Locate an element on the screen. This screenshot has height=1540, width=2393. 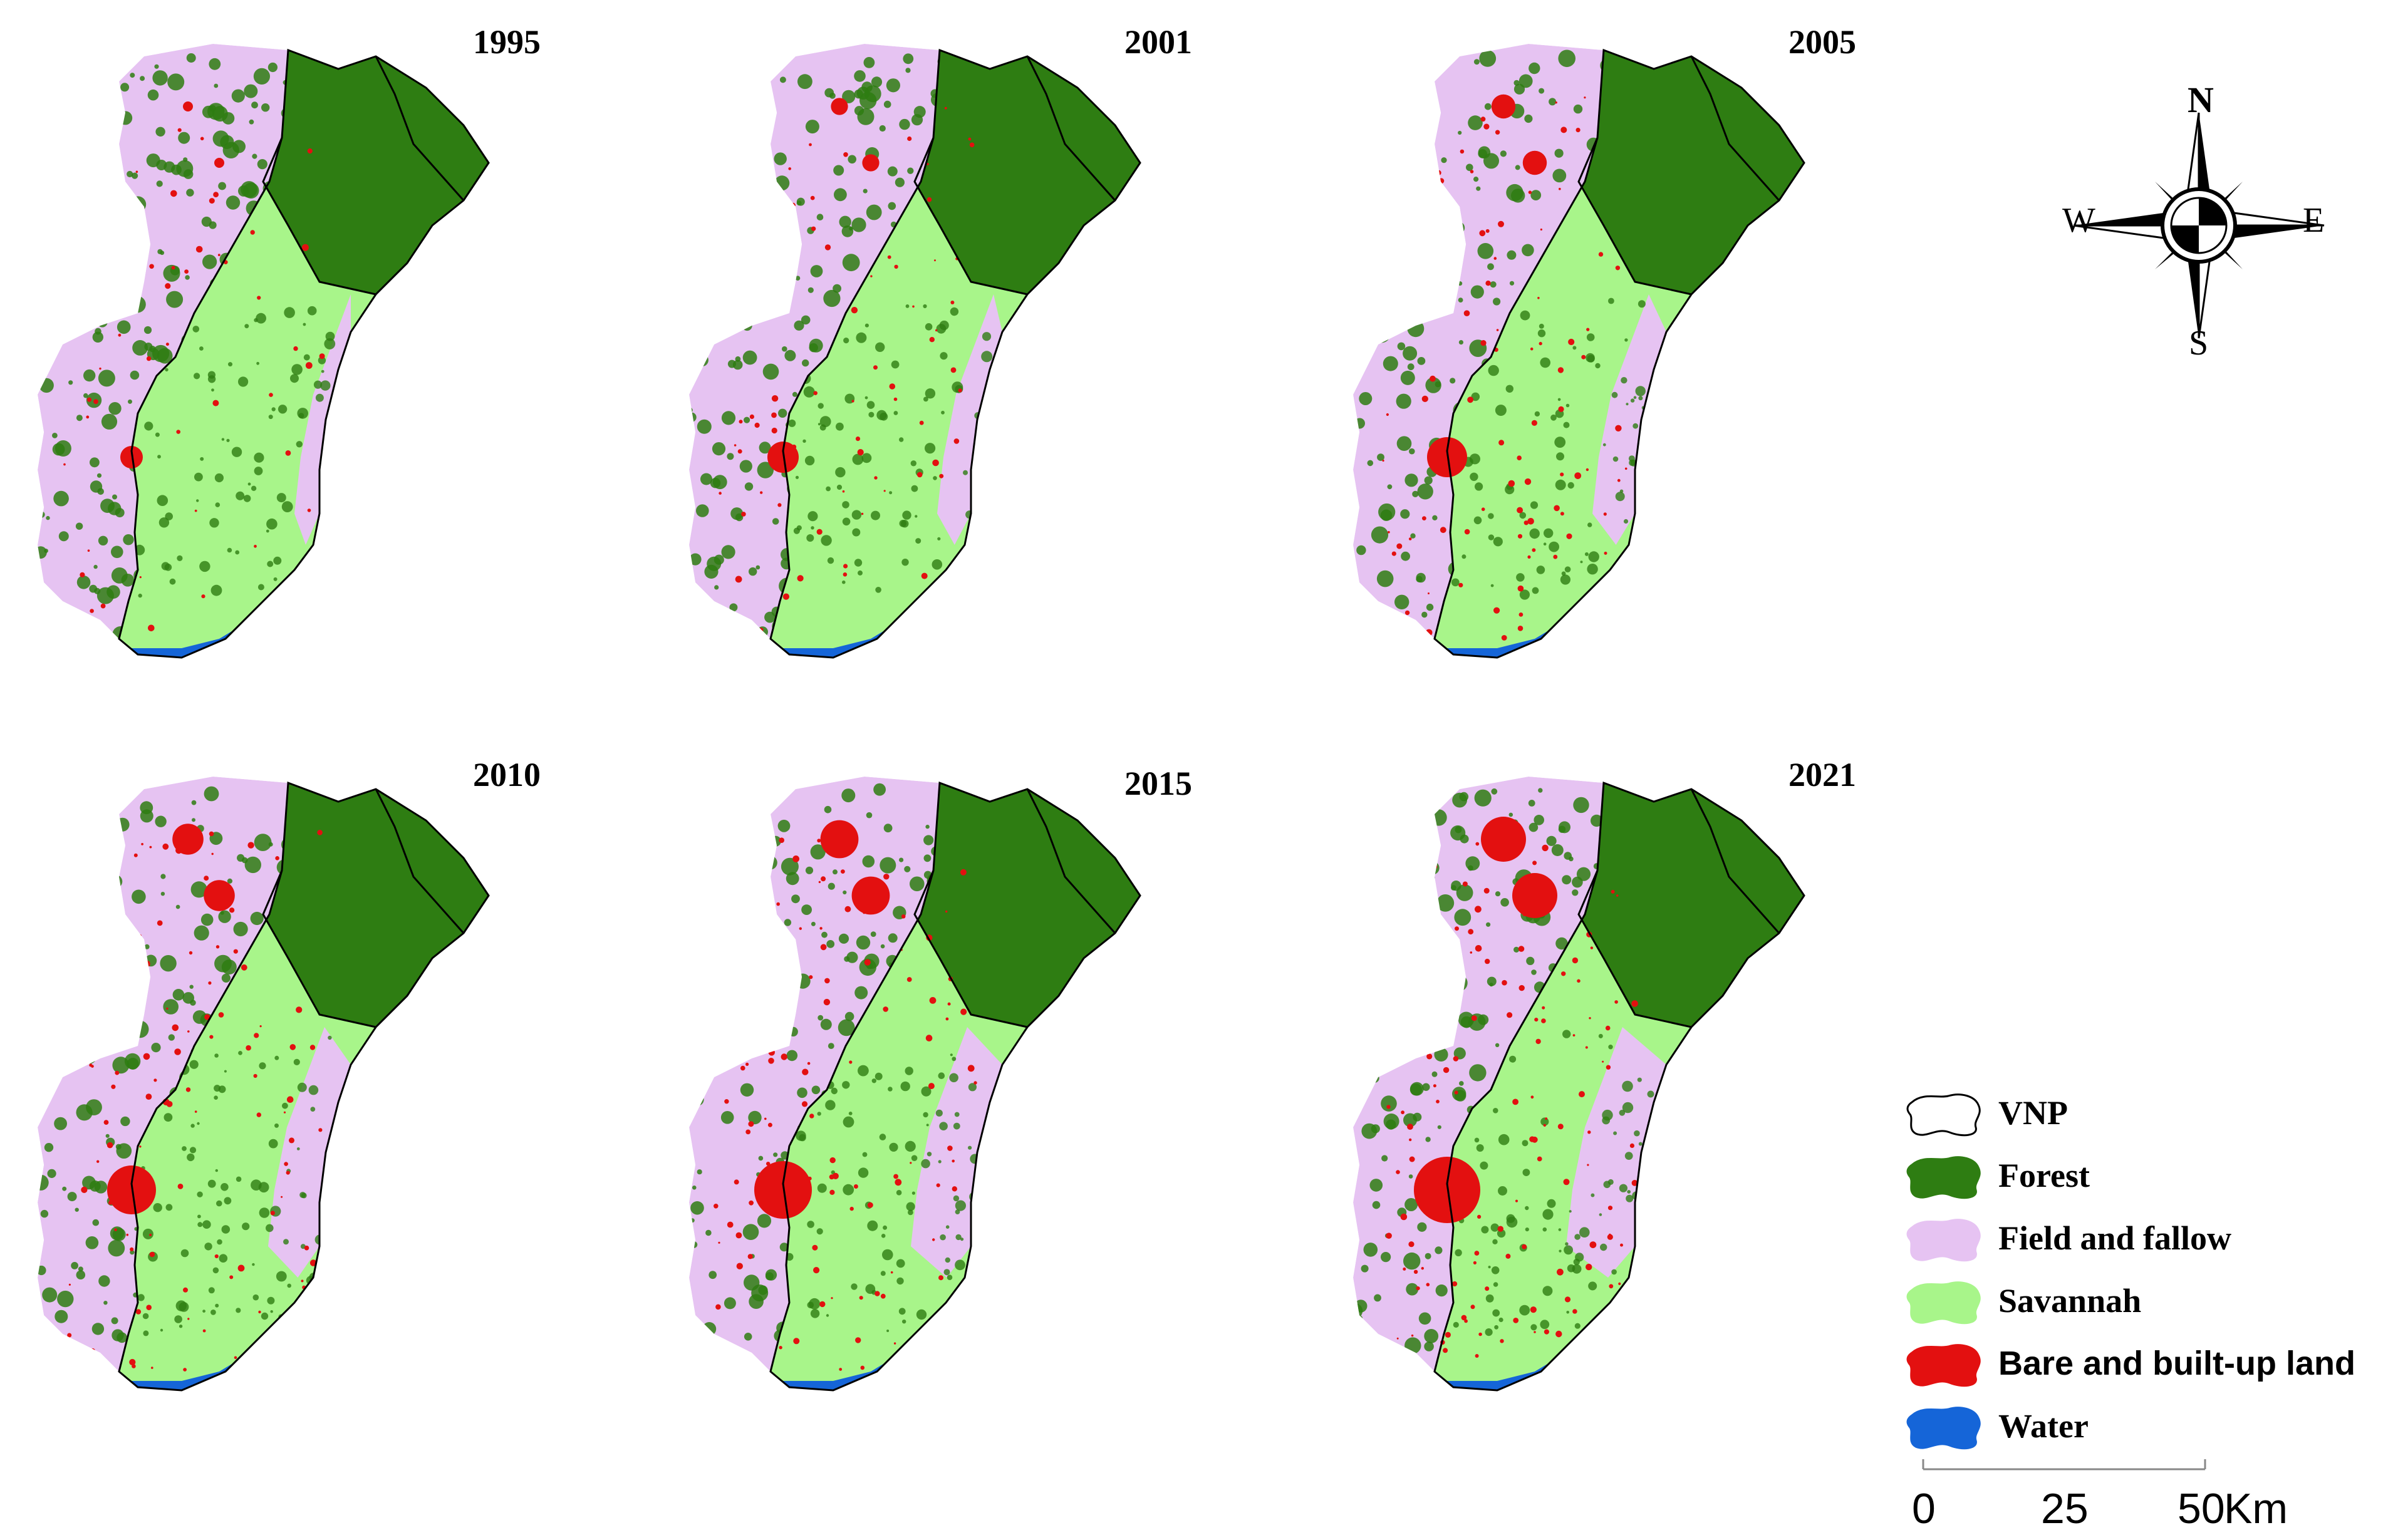
scale-bar: 0 25 50 Km is located at coordinates (2123, 1493).